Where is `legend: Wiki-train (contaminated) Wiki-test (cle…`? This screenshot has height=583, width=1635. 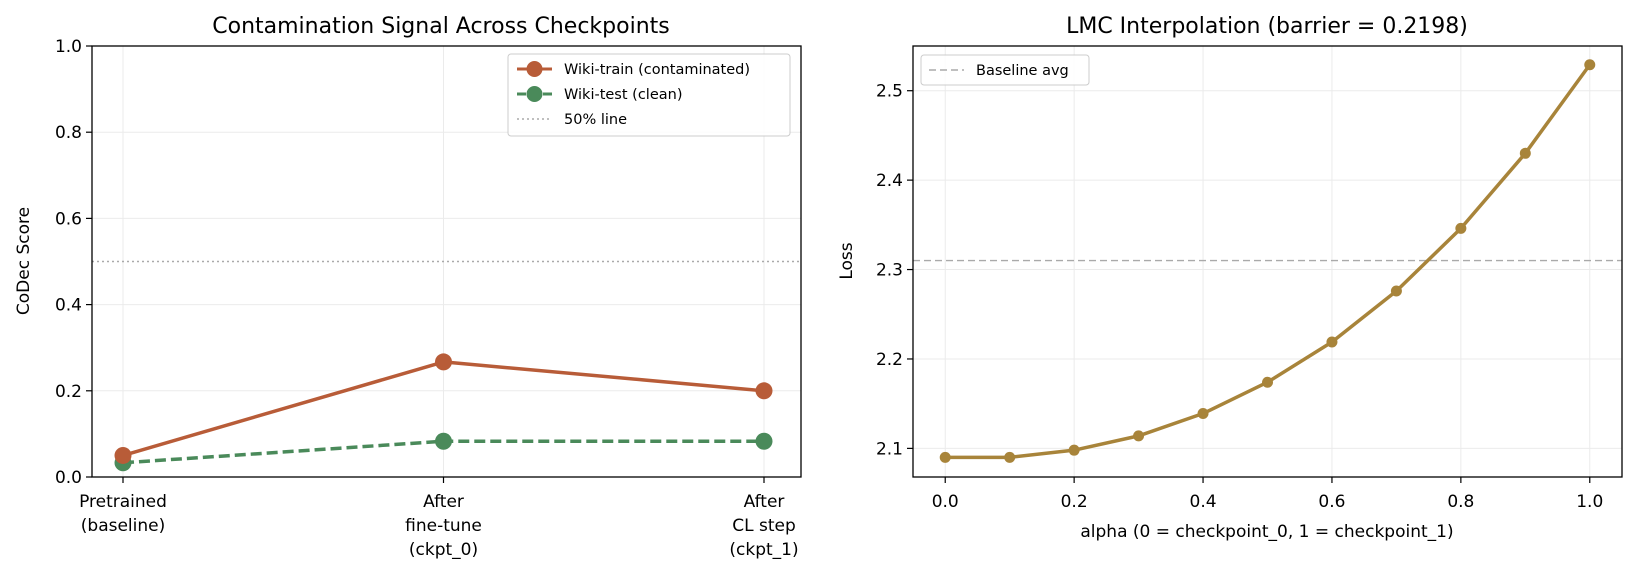 legend: Wiki-train (contaminated) Wiki-test (cle… is located at coordinates (649, 95).